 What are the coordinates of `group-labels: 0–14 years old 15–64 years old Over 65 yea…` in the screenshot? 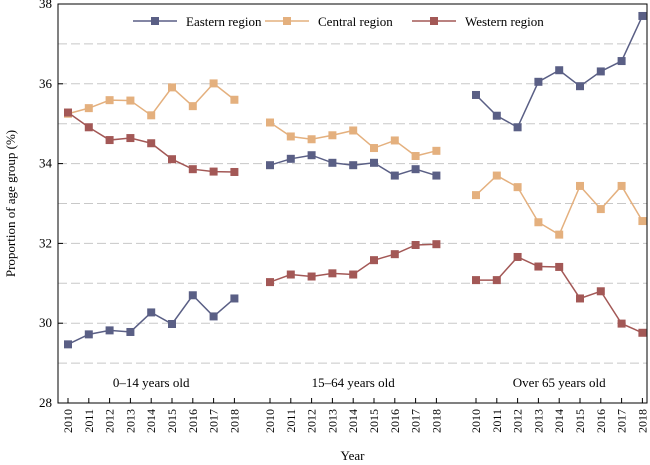 It's located at (359, 382).